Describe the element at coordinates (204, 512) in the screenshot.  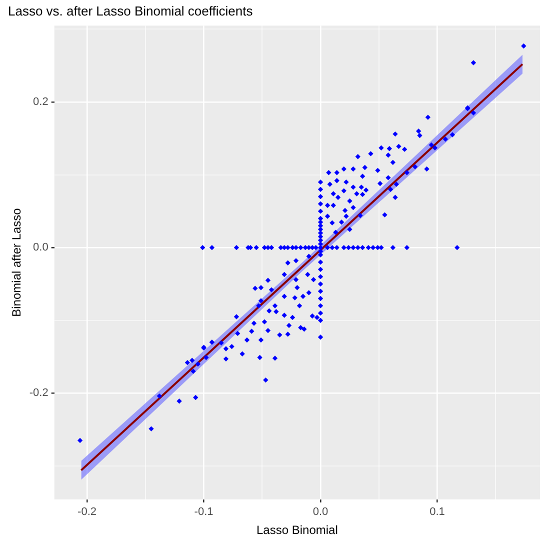
I see `x-tick-label: -0.1` at that location.